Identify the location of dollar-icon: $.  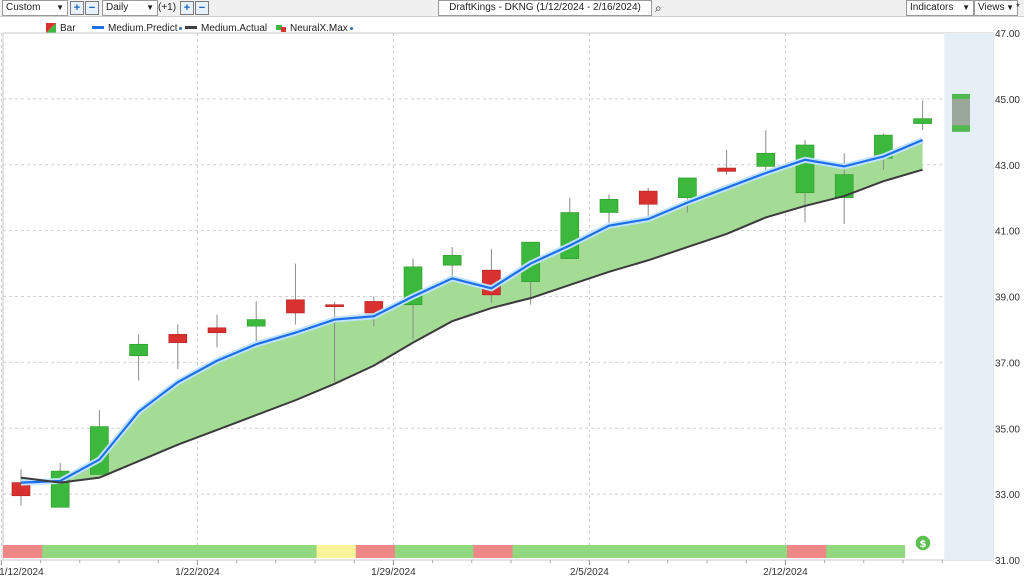
(923, 543).